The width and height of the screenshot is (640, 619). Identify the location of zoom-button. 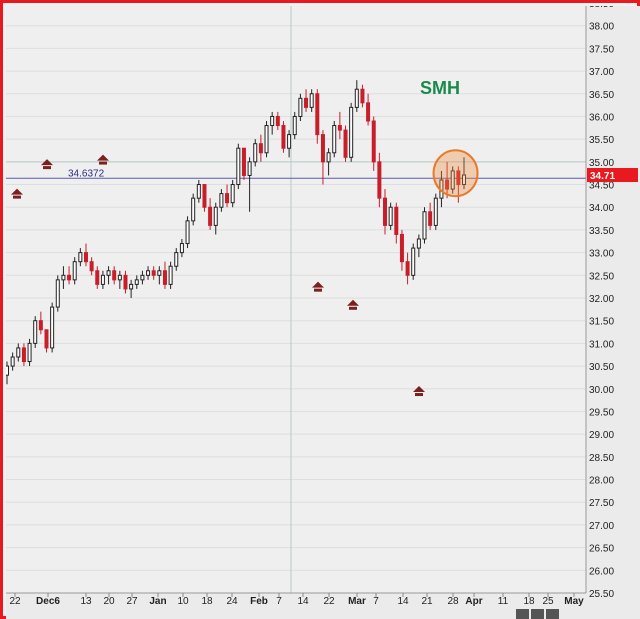
(552, 614).